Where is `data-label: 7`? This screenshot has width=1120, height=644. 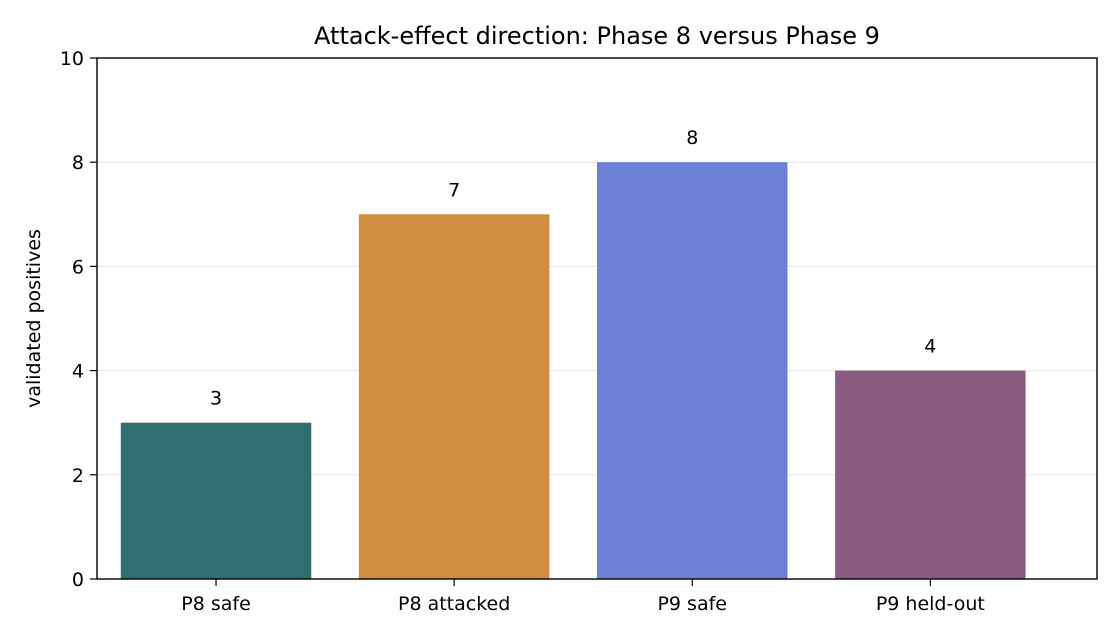
data-label: 7 is located at coordinates (454, 190).